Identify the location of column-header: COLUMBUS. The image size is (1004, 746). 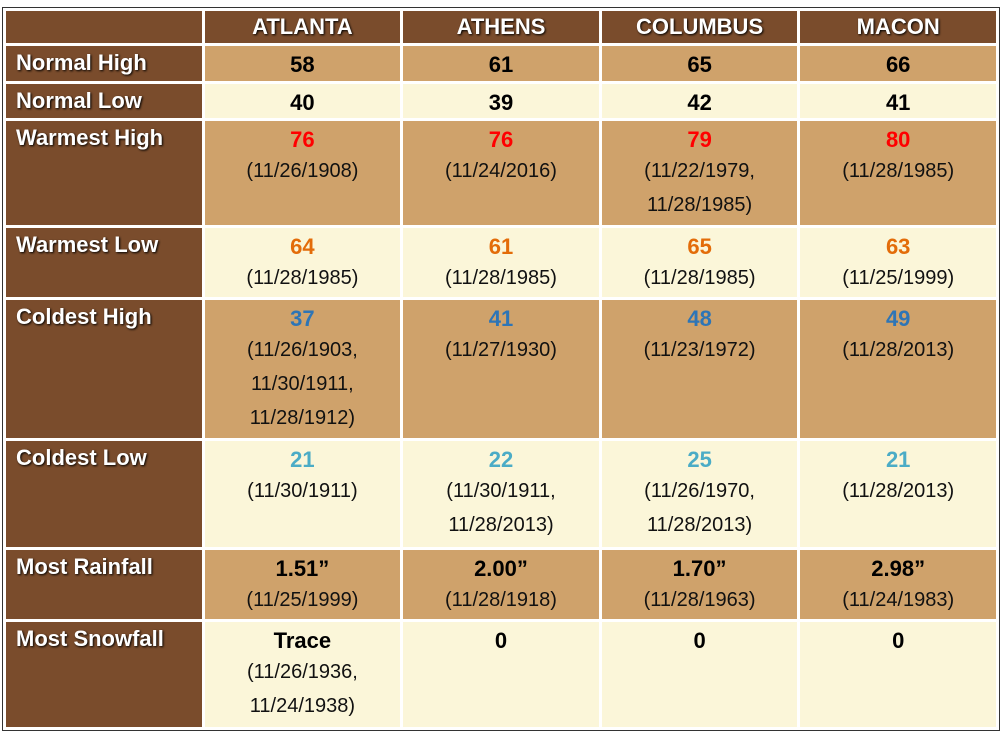
(699, 27).